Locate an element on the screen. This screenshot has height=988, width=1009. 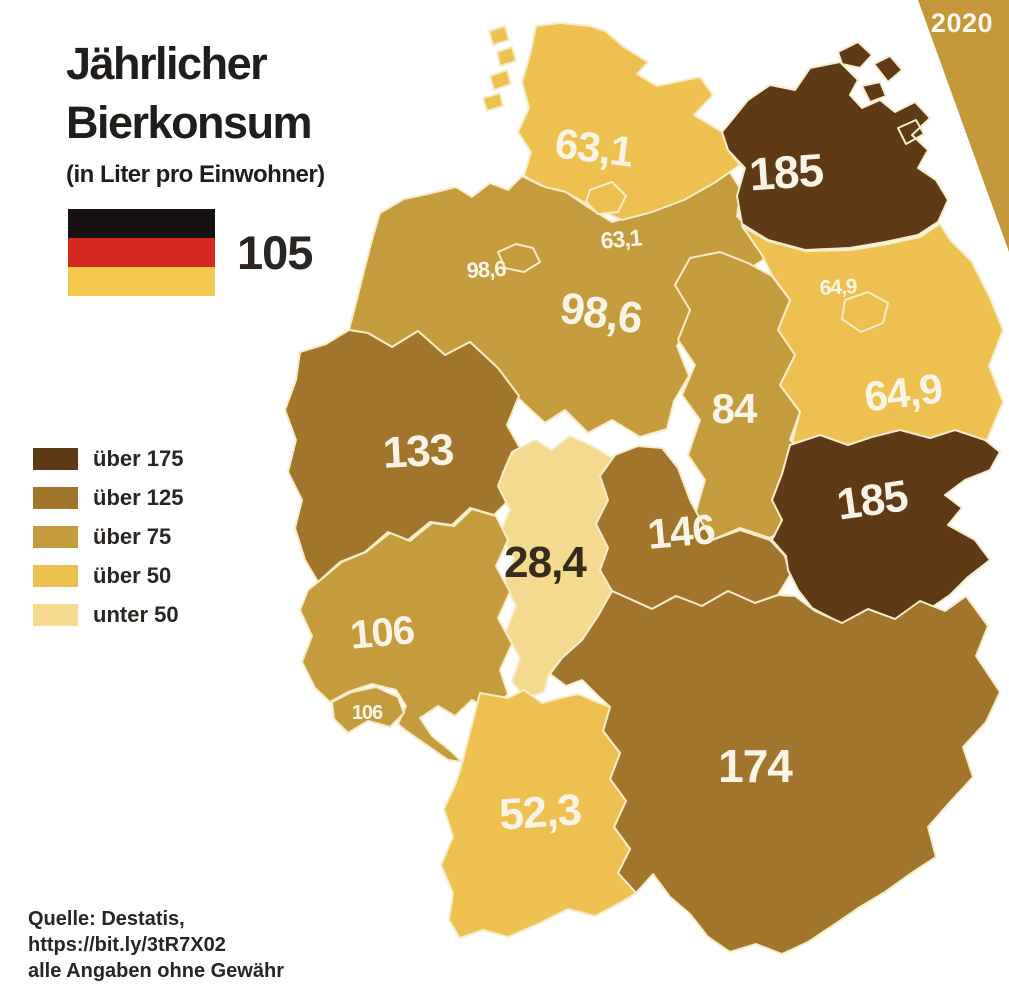
legend-item-unter-50: unter 50 is located at coordinates (108, 614).